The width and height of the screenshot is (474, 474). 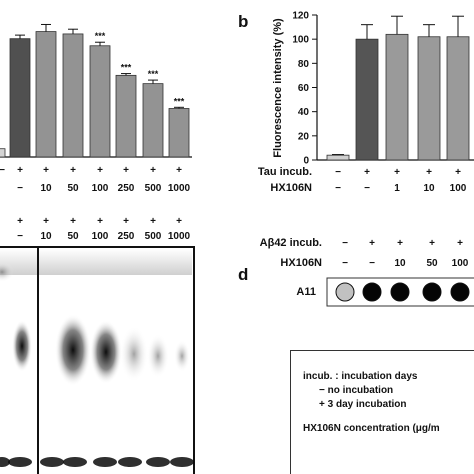 What do you see at coordinates (3, 153) in the screenshot?
I see `panel-a-bar-partial` at bounding box center [3, 153].